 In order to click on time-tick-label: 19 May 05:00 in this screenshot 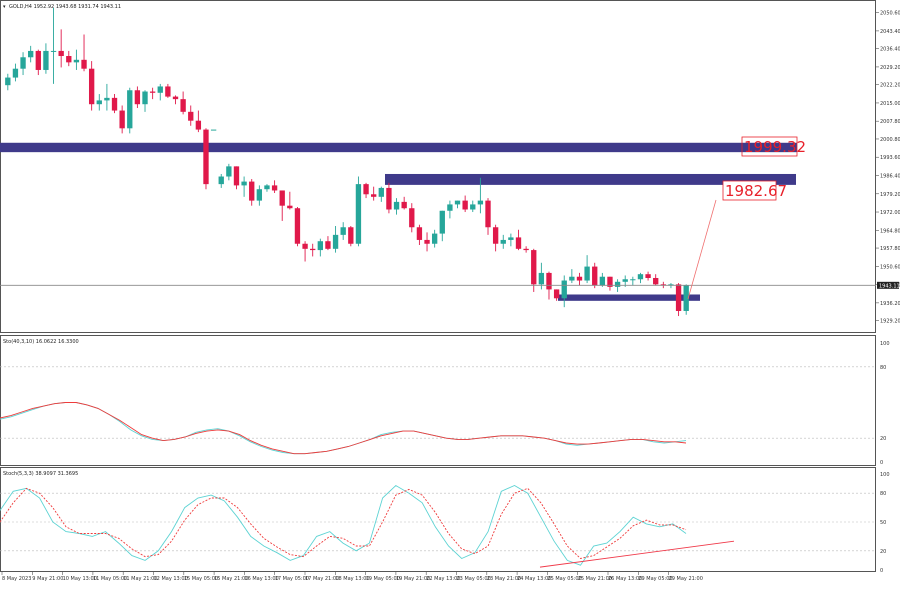, I will do `click(383, 579)`.